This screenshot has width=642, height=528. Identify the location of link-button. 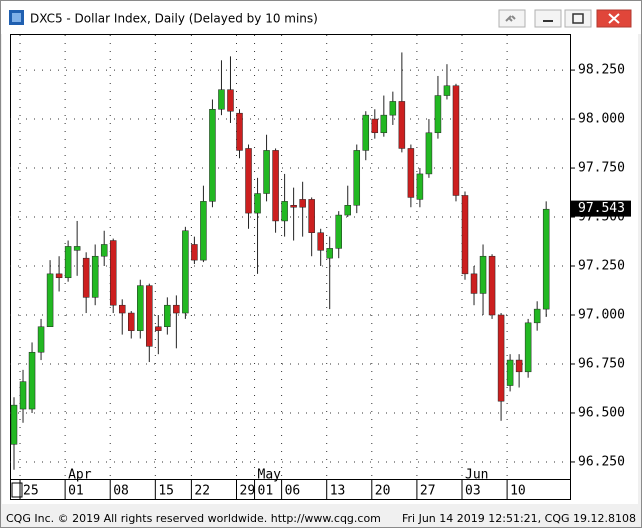
(512, 18).